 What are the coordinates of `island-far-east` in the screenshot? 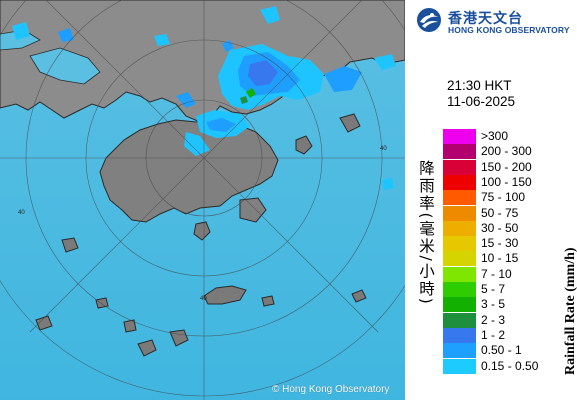 It's located at (350, 123).